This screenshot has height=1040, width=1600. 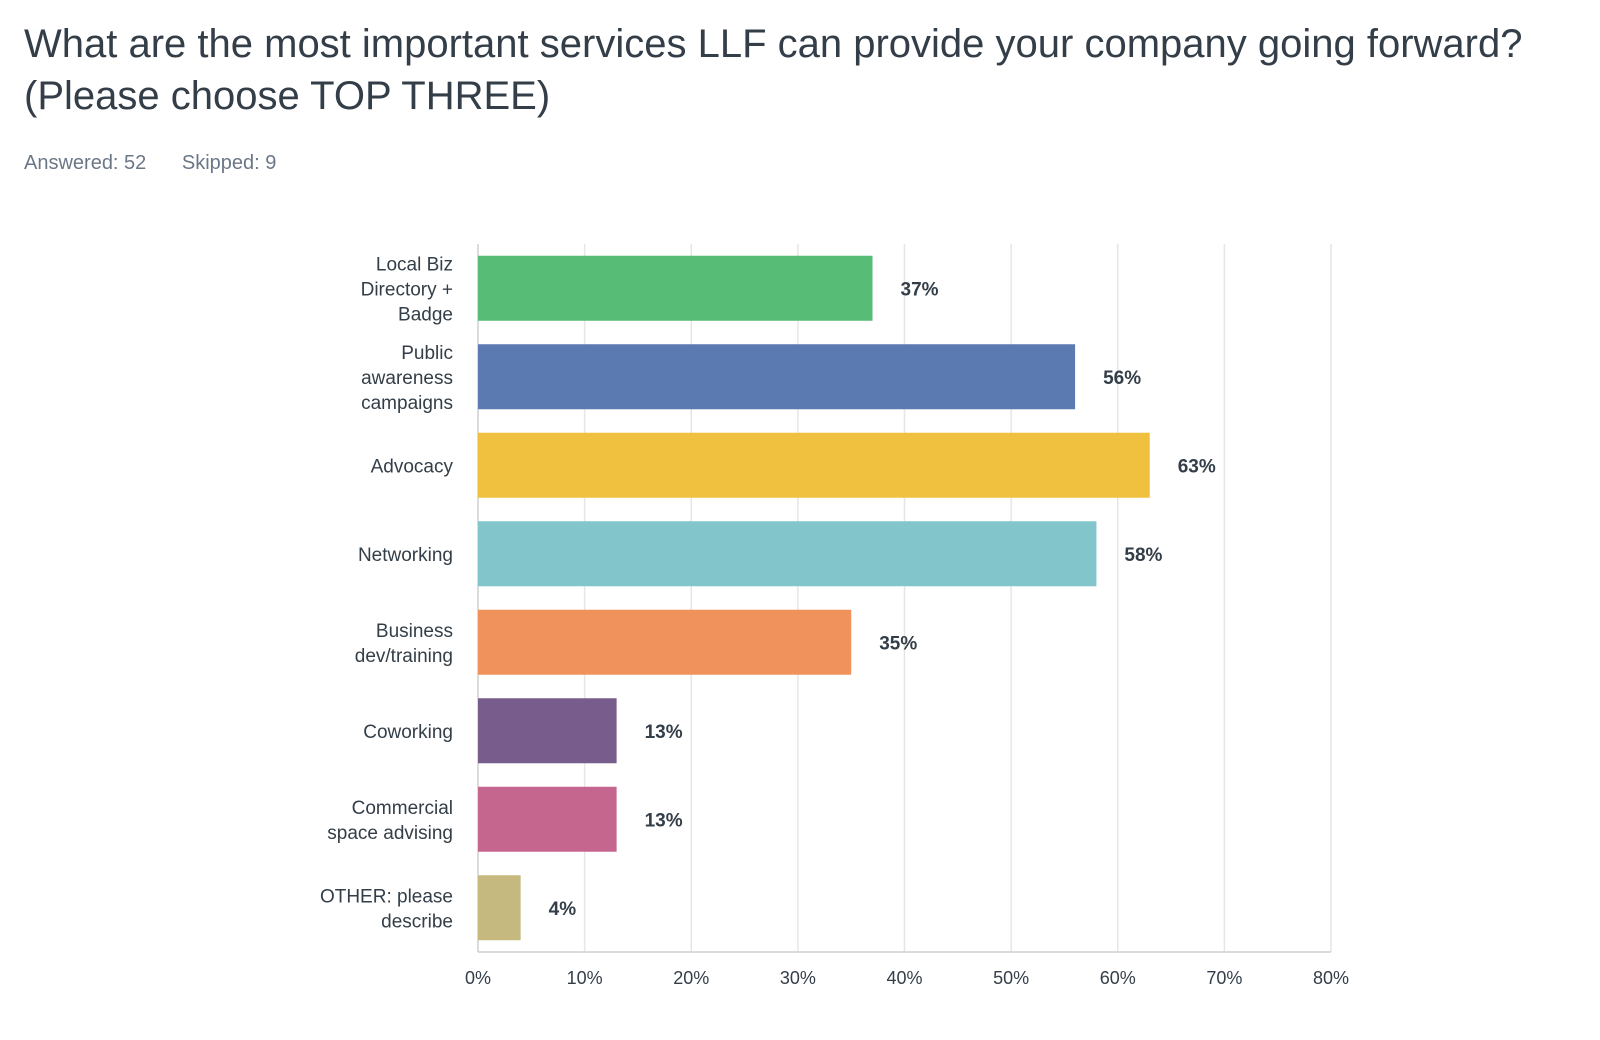 I want to click on category-label: OTHER: please describe, so click(x=386, y=909).